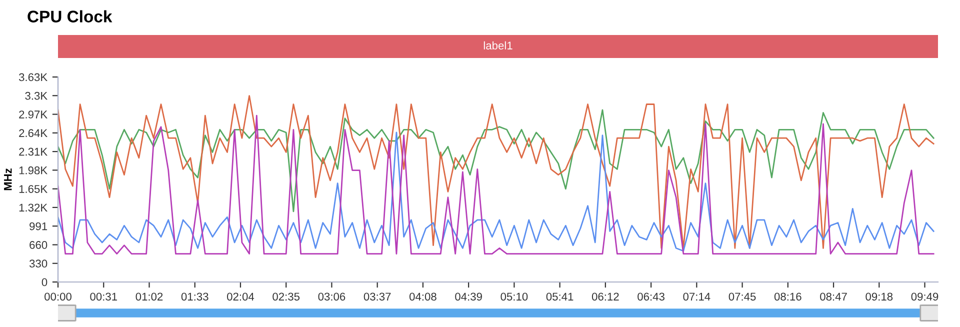 The height and width of the screenshot is (327, 960). Describe the element at coordinates (33, 114) in the screenshot. I see `y-tick-label: 2.97K` at that location.